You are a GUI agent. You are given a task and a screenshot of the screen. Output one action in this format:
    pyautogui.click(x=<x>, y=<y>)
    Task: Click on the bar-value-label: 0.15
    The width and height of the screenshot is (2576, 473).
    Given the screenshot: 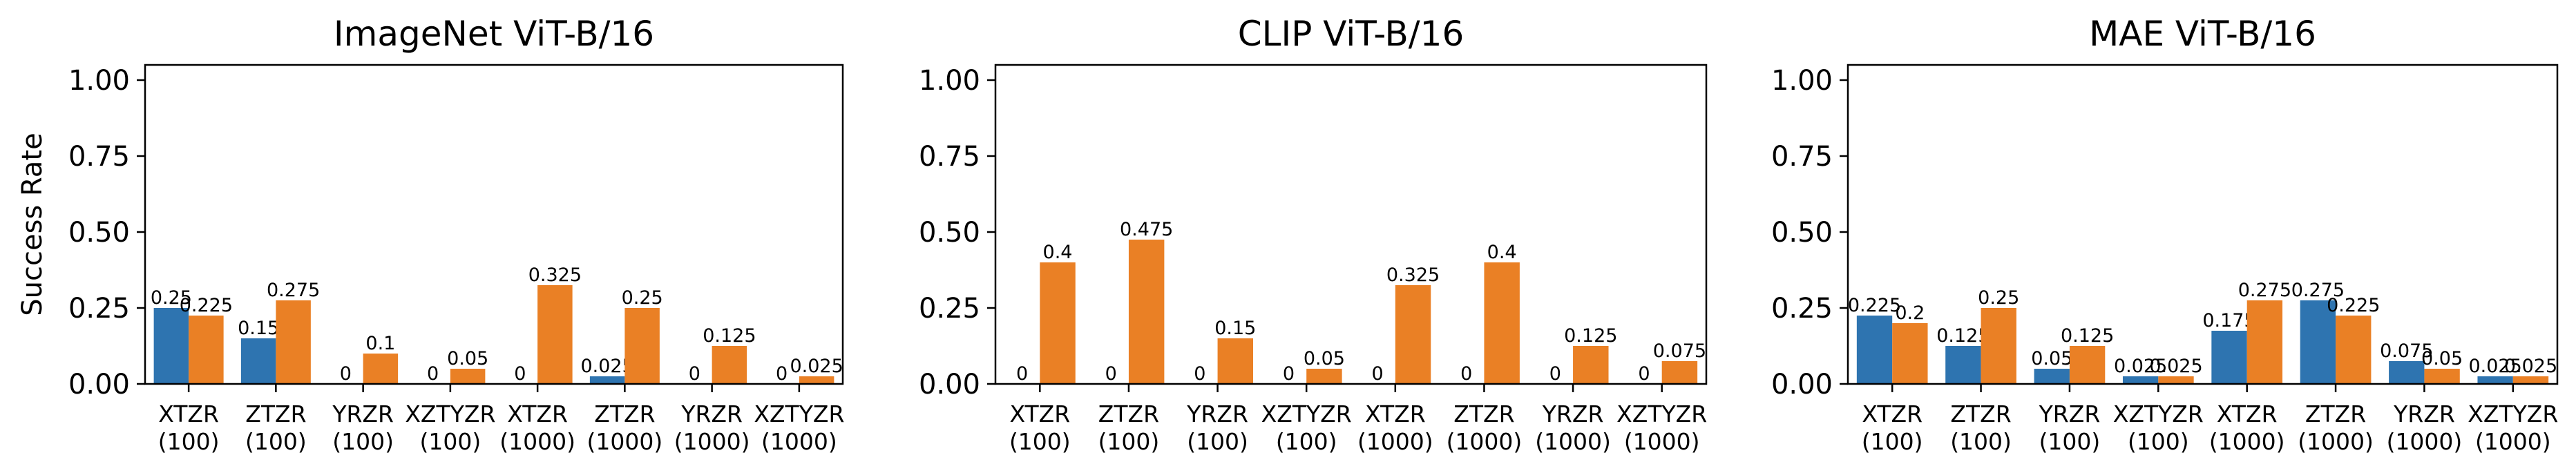 What is the action you would take?
    pyautogui.click(x=1235, y=328)
    